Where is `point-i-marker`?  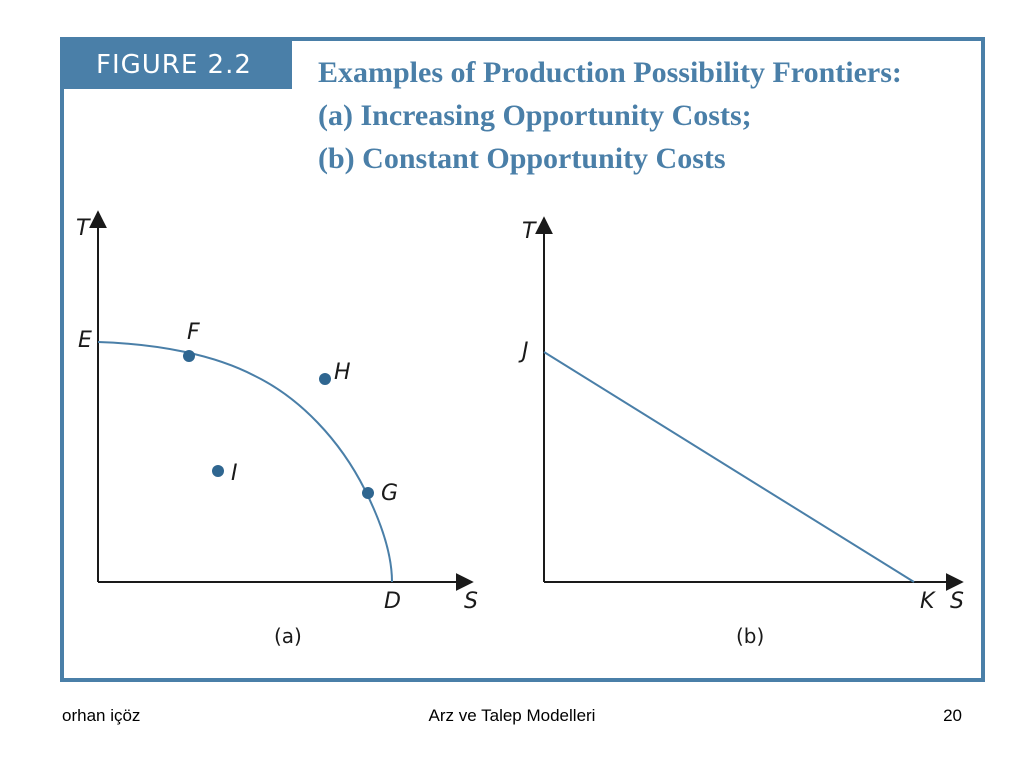
point-i-marker is located at coordinates (218, 471).